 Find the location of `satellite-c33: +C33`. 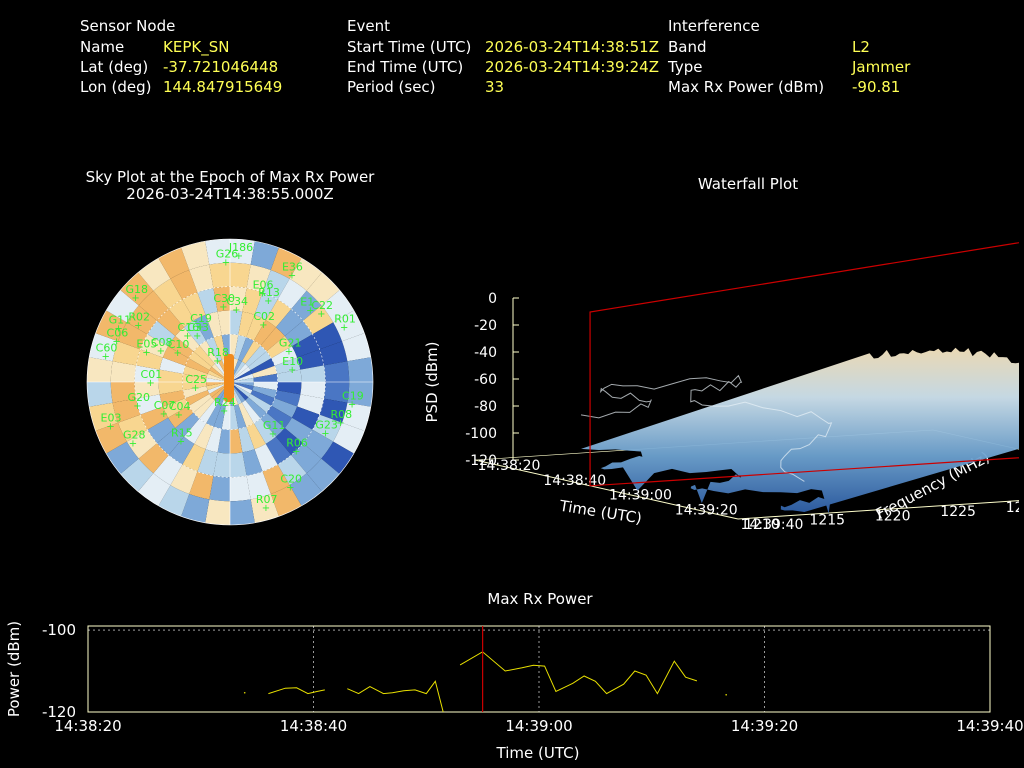

satellite-c33: +C33 is located at coordinates (198, 331).